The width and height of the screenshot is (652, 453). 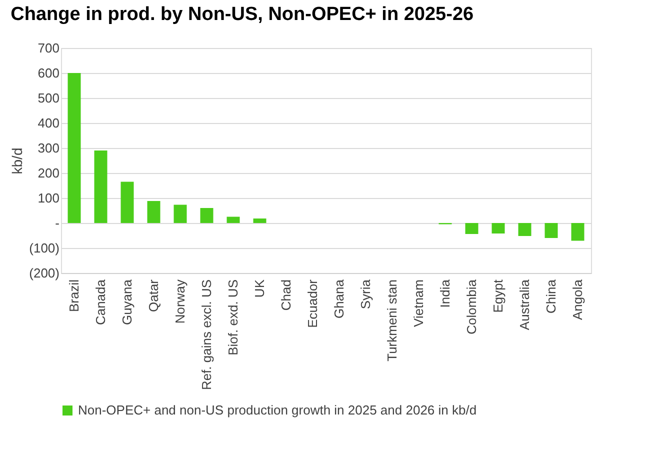 What do you see at coordinates (444, 293) in the screenshot?
I see `x-tick-label: India` at bounding box center [444, 293].